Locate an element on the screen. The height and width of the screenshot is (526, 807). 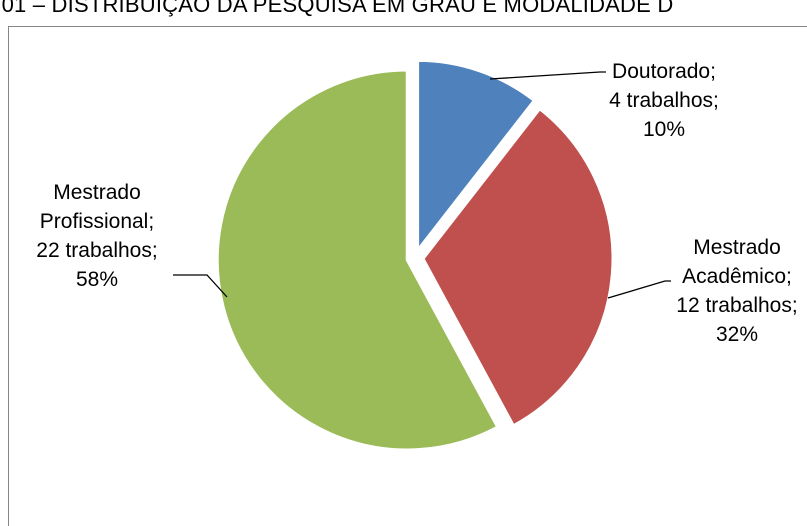
data-label-line: 12 trabalhos; is located at coordinates (736, 305).